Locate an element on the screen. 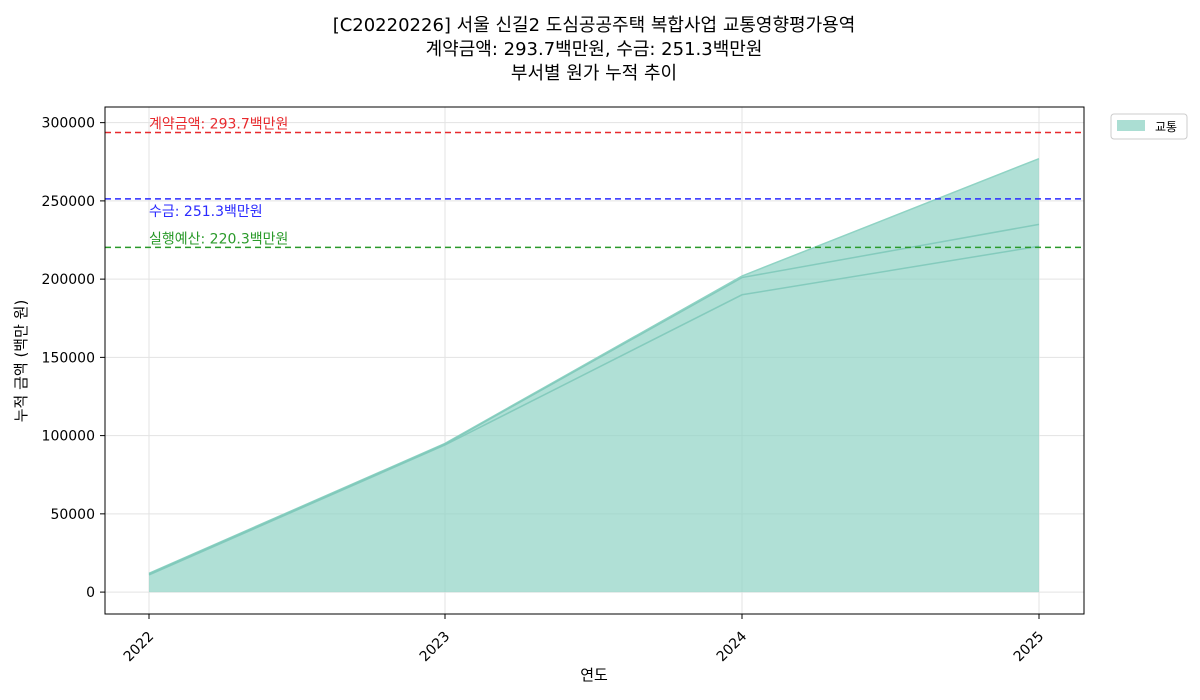 The height and width of the screenshot is (700, 1200). y-axis-label: 누적 금액 (백만 원) is located at coordinates (21, 361).